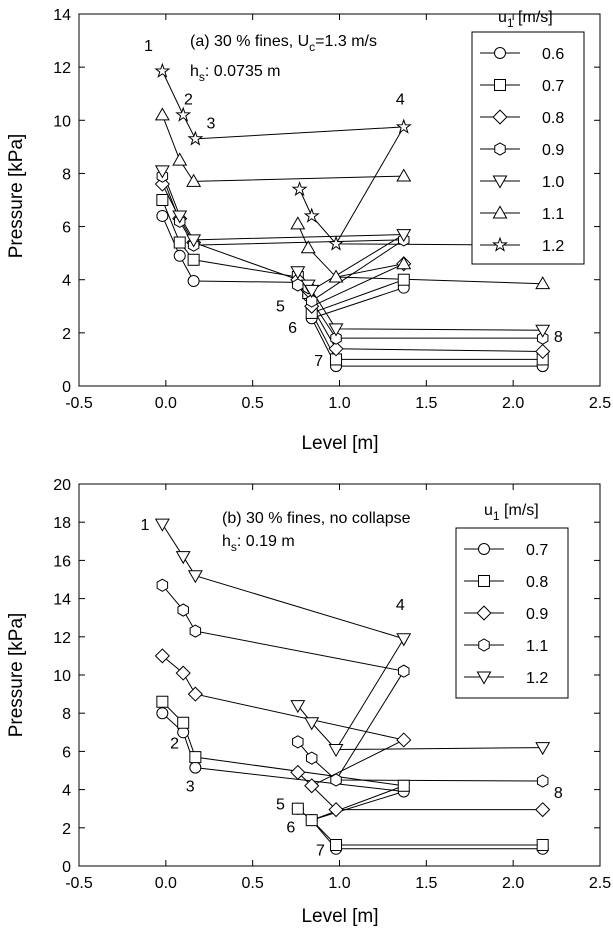 The image size is (613, 936). Describe the element at coordinates (253, 403) in the screenshot. I see `chart-a-x-tick-label: 0.5` at that location.